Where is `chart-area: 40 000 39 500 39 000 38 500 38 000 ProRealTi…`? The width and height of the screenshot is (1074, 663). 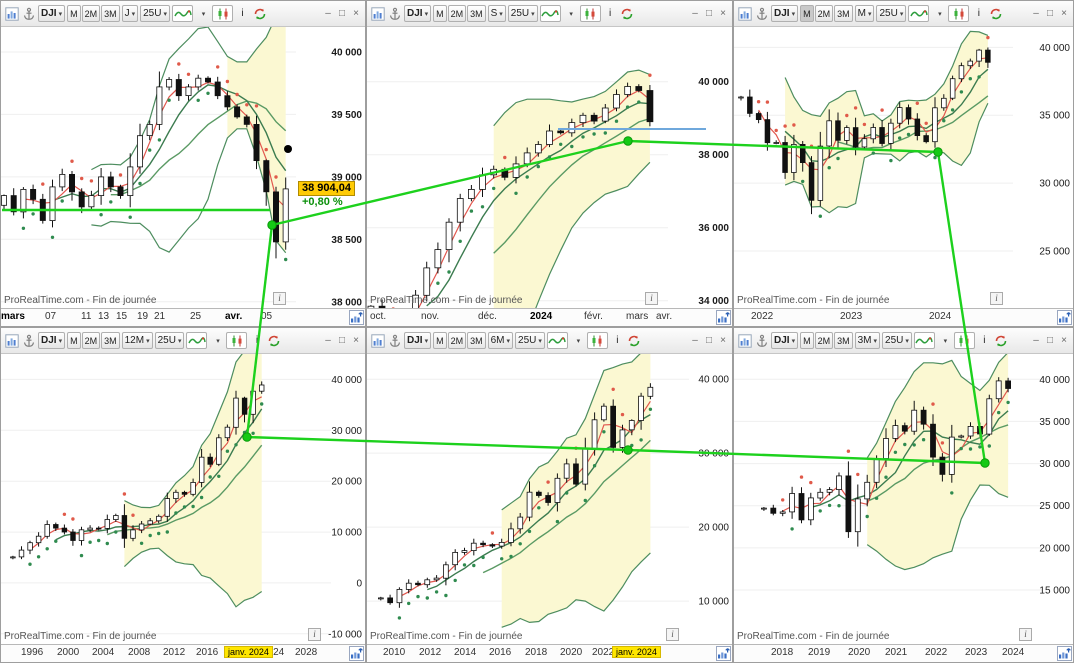
chart-area: 40 000 39 500 39 000 38 500 38 000 ProRealTi… is located at coordinates (183, 167).